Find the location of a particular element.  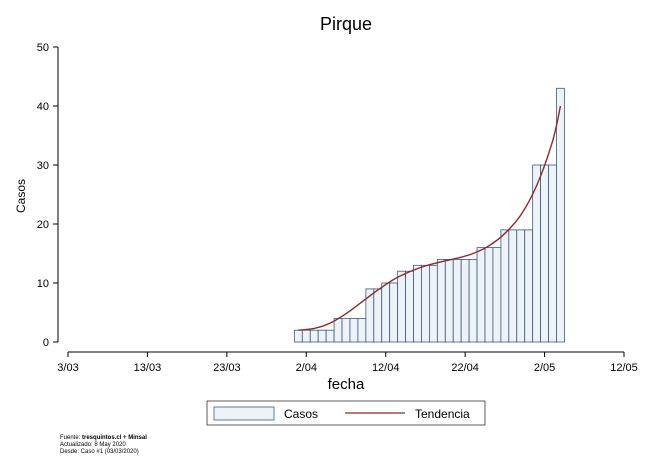

footer-since: Desde: Caso #1 (03/03/2020) is located at coordinates (99, 452).